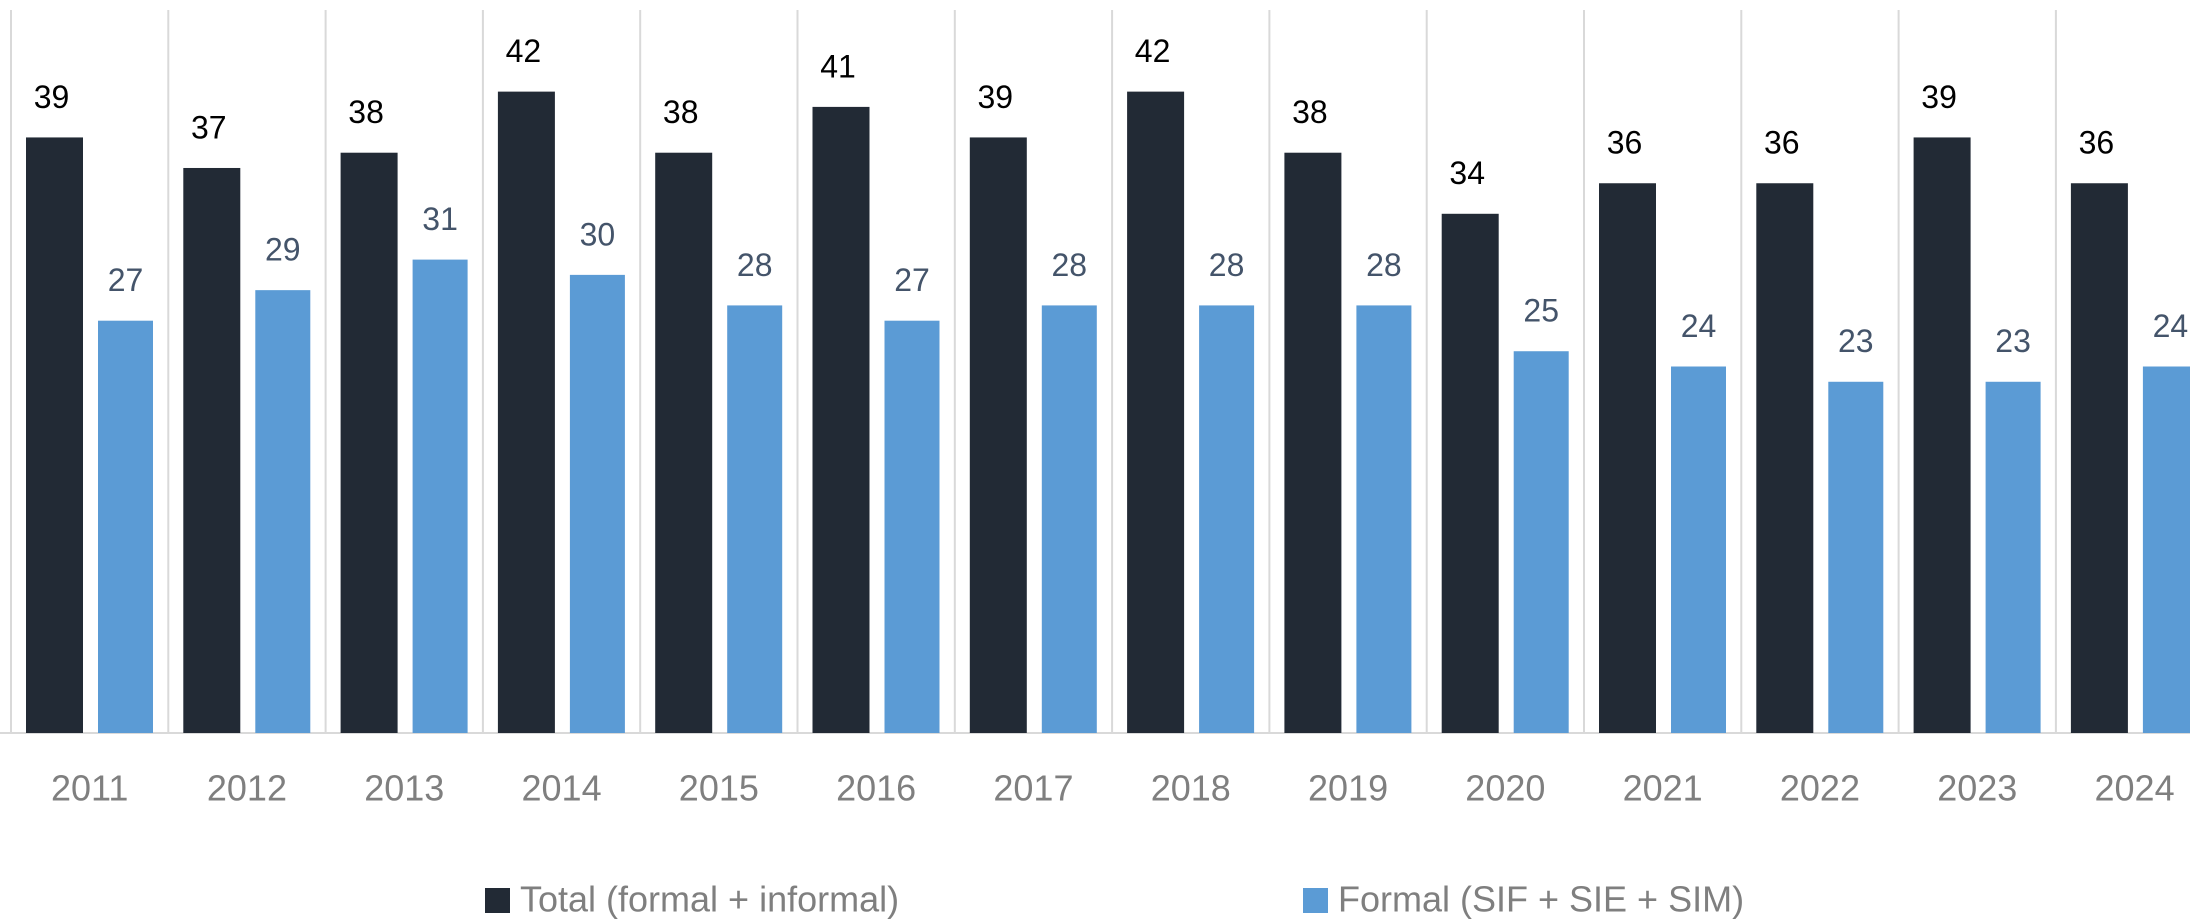 The height and width of the screenshot is (921, 2190). What do you see at coordinates (1467, 173) in the screenshot?
I see `data-label: 34` at bounding box center [1467, 173].